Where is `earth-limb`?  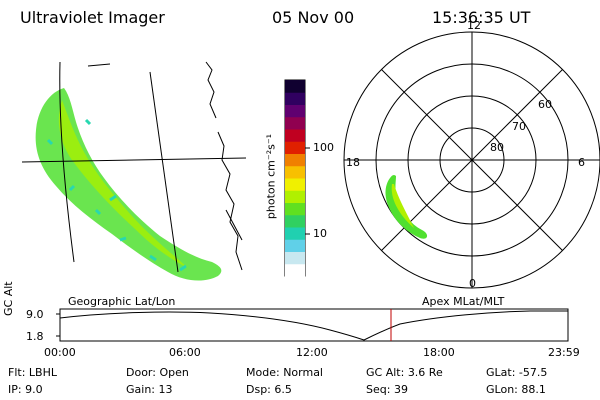
earth-limb is located at coordinates (165, 152).